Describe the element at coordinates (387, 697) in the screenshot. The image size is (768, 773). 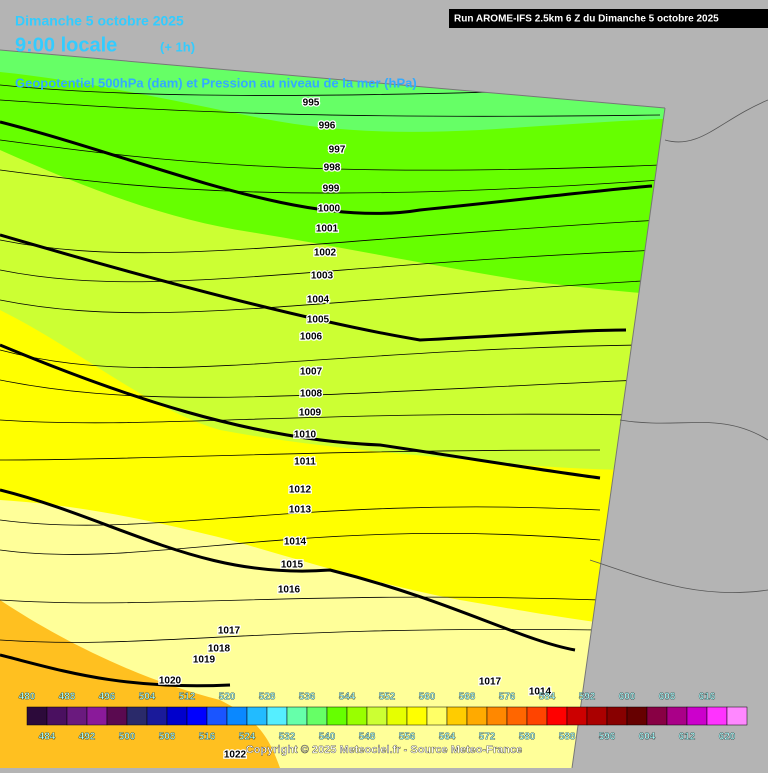
I see `legend-label: 552` at that location.